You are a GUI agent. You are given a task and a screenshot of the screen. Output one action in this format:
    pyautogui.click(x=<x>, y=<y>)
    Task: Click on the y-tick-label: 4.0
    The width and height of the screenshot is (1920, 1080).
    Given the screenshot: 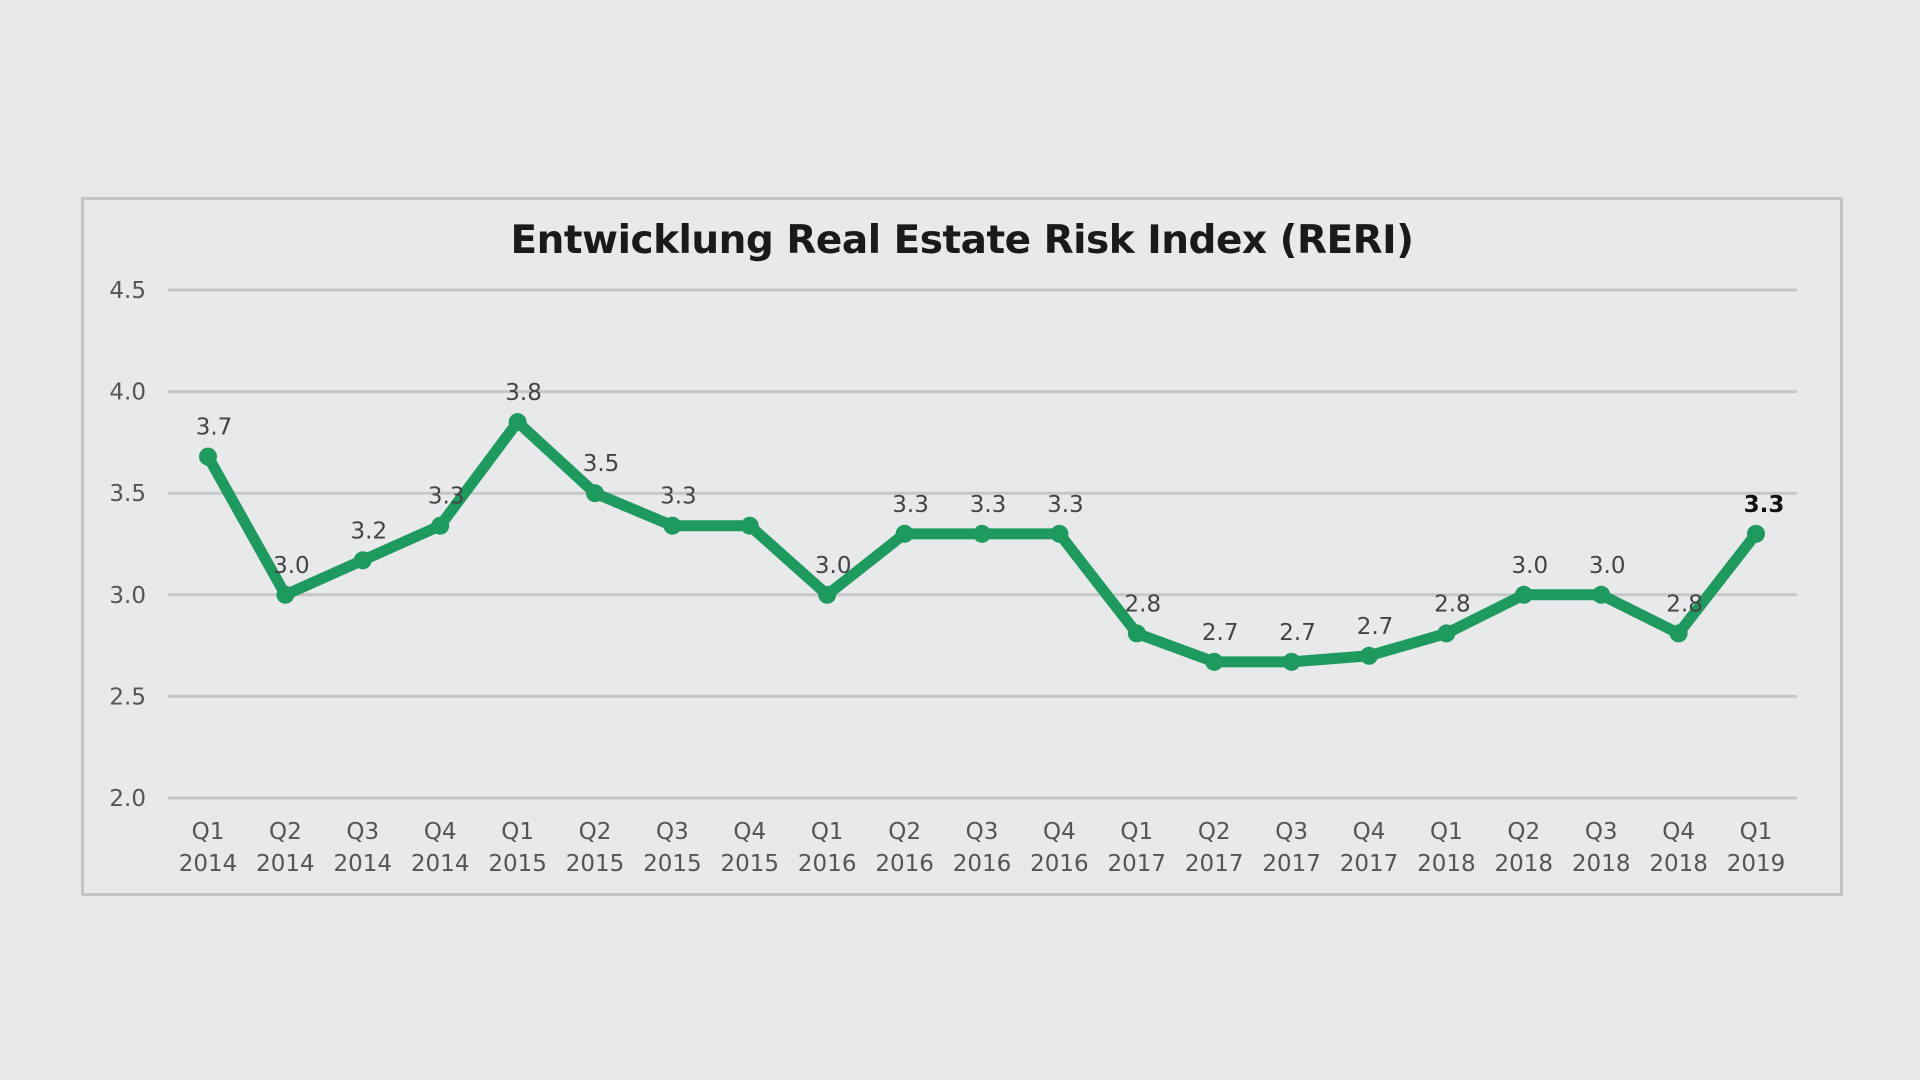 What is the action you would take?
    pyautogui.click(x=127, y=393)
    